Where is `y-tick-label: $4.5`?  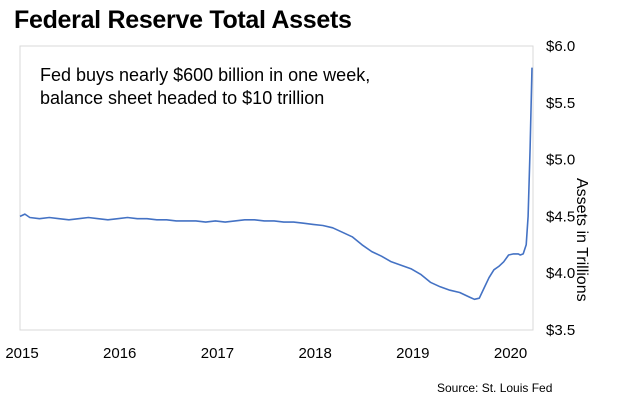 y-tick-label: $4.5 is located at coordinates (560, 216).